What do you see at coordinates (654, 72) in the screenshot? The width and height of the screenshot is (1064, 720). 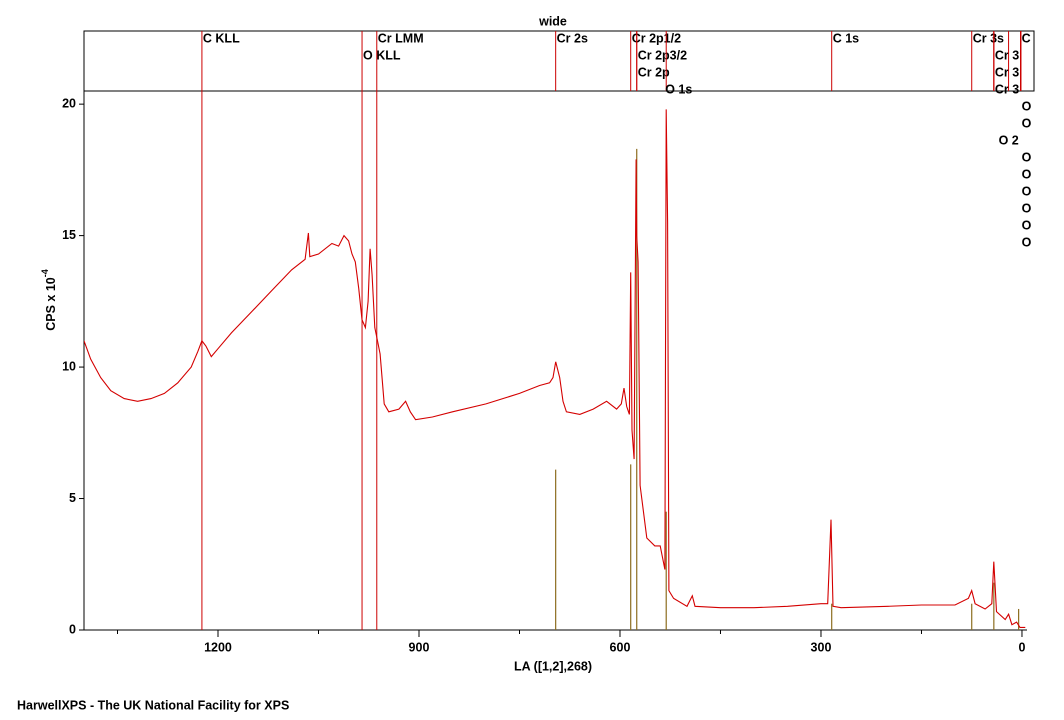 I see `annotation-label: Cr 2p` at bounding box center [654, 72].